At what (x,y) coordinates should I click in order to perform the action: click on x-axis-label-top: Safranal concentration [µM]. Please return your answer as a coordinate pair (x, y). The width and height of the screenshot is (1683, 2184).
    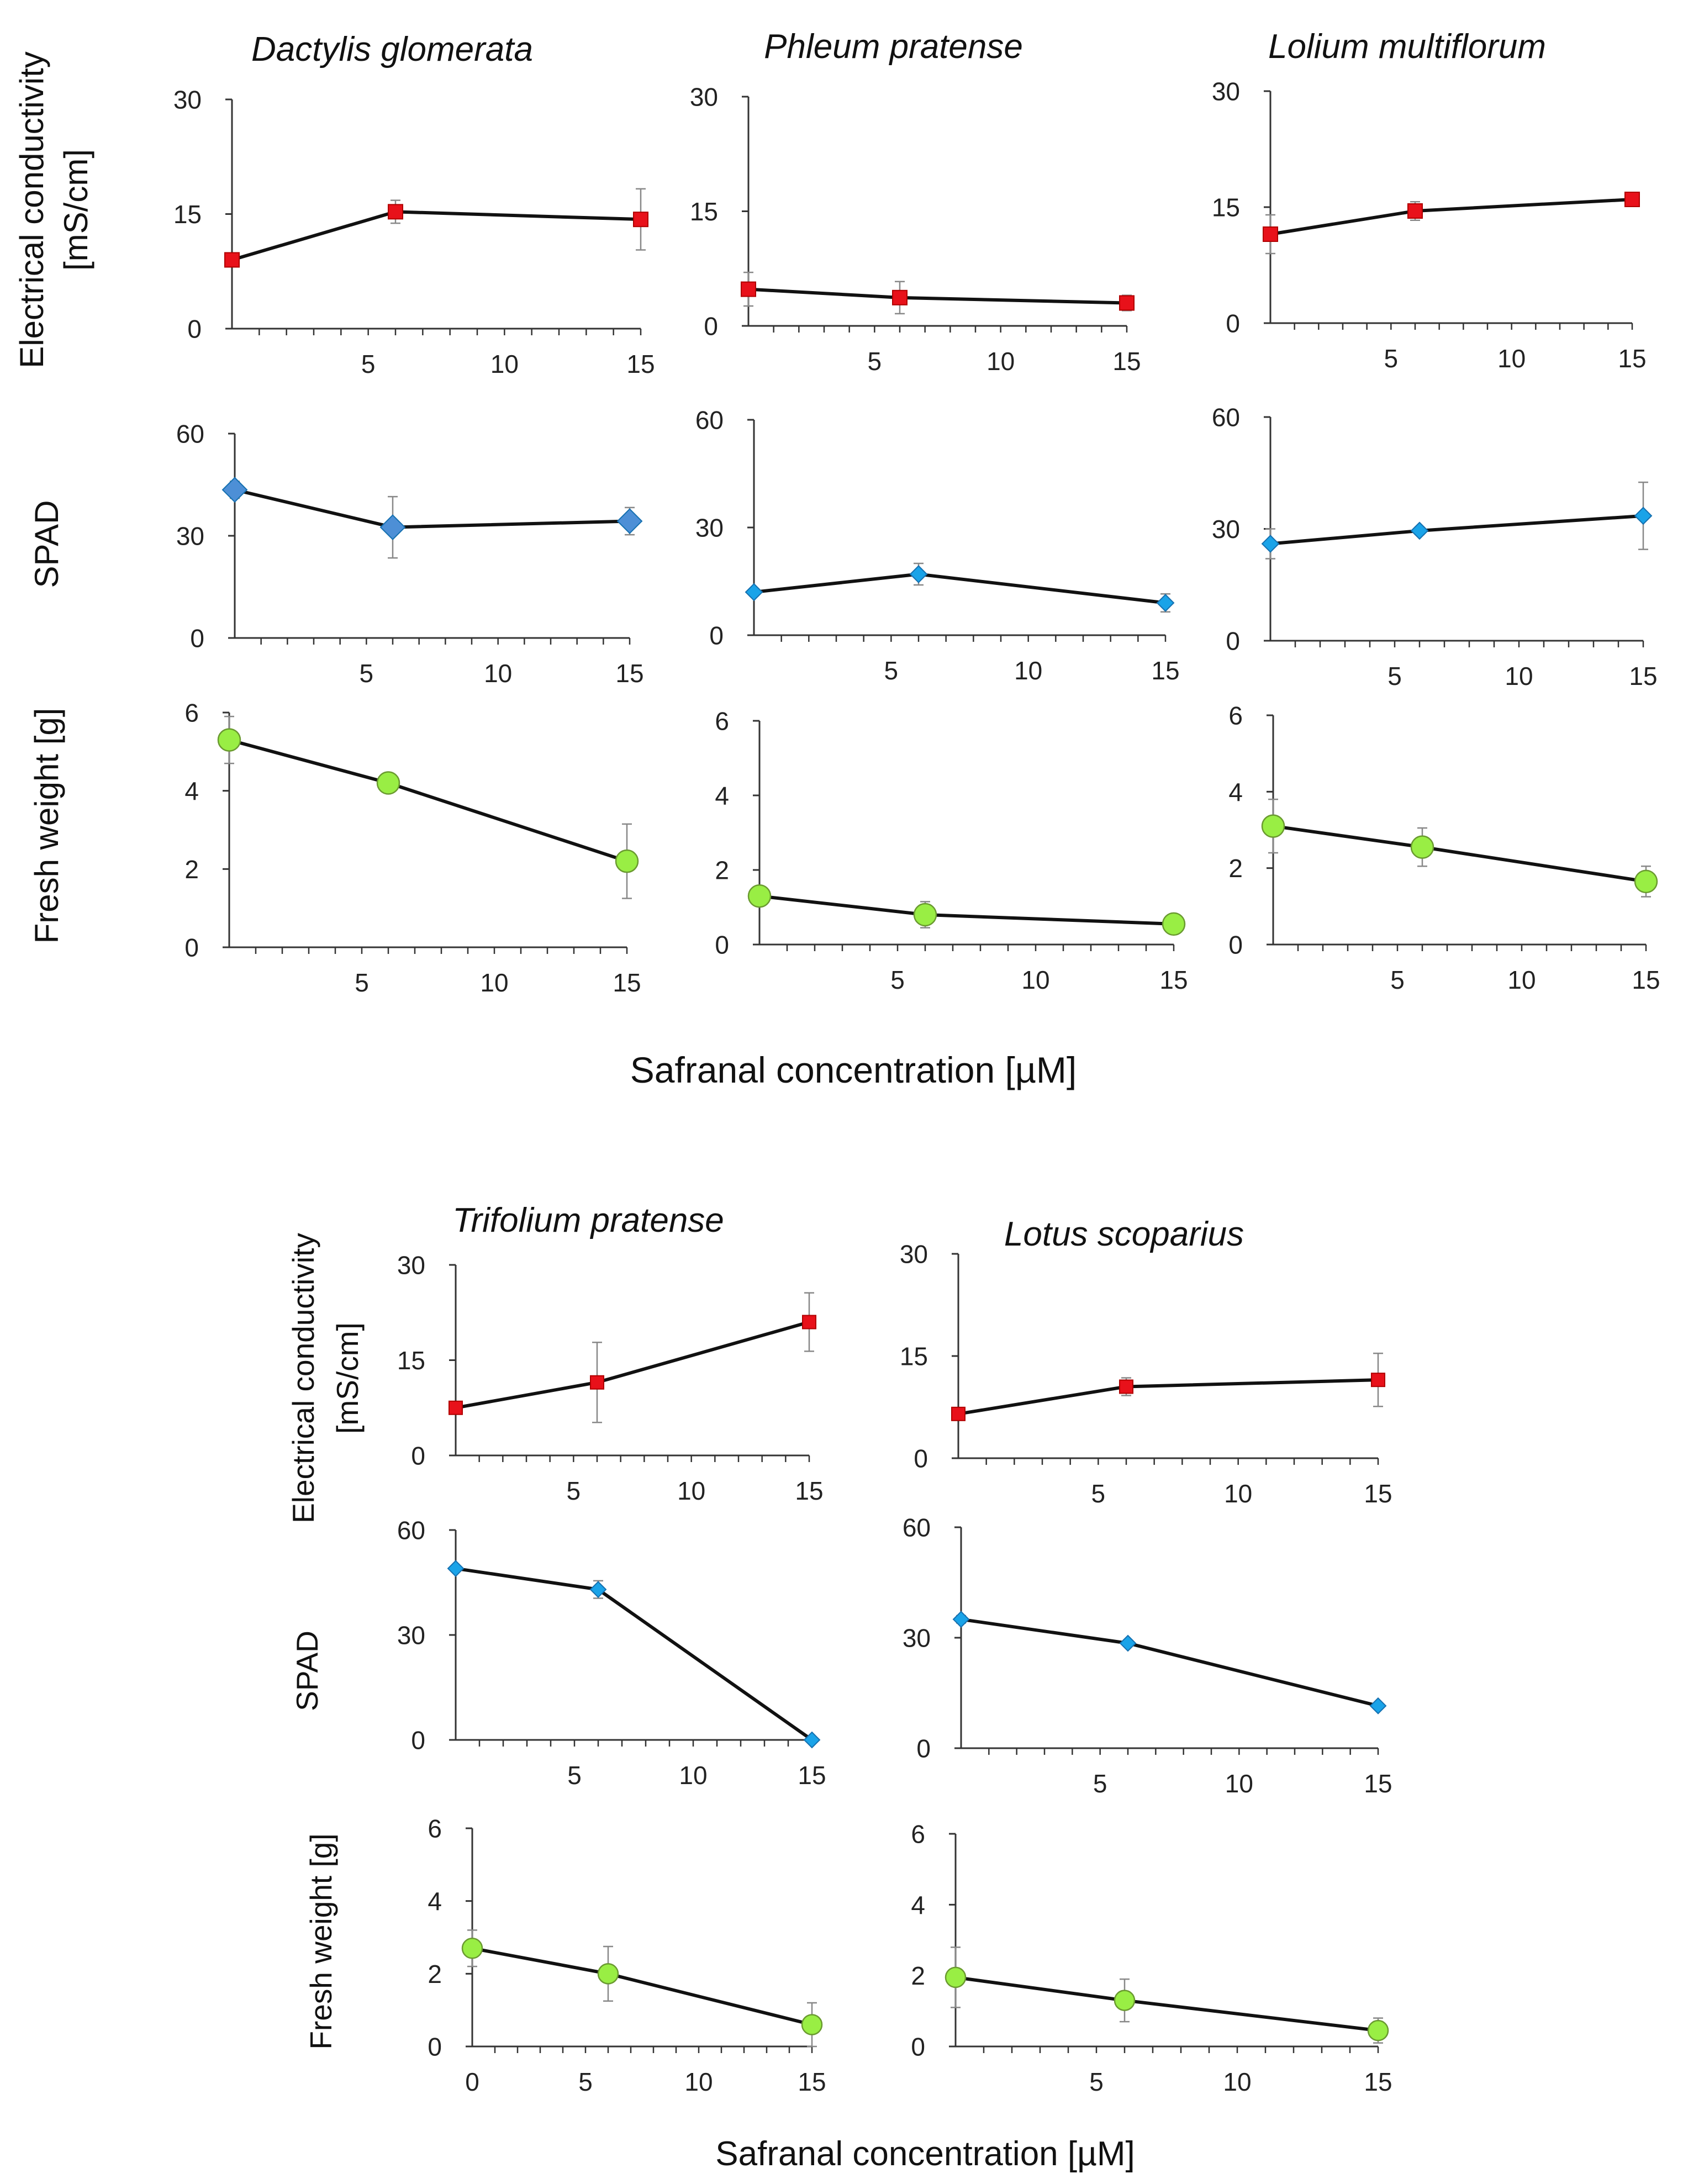
    Looking at the image, I should click on (853, 1069).